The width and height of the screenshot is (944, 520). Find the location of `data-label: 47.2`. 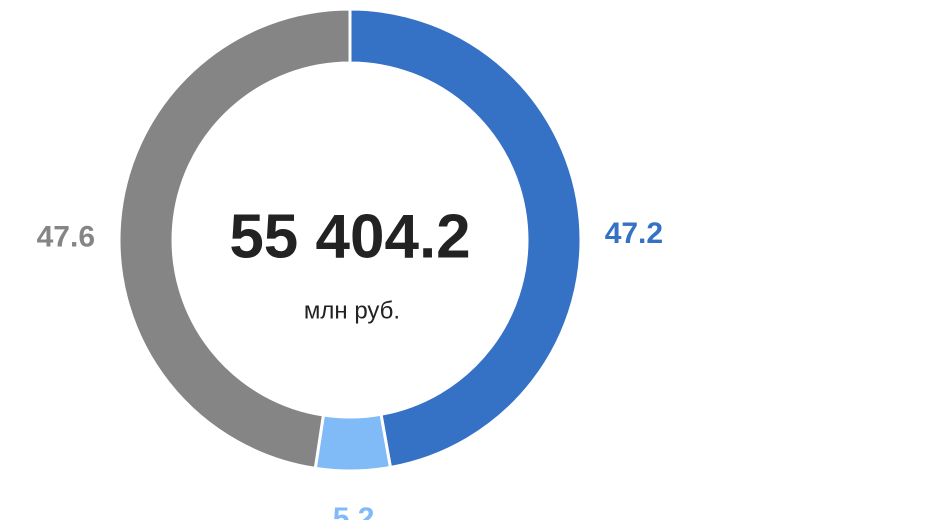

data-label: 47.2 is located at coordinates (634, 233).